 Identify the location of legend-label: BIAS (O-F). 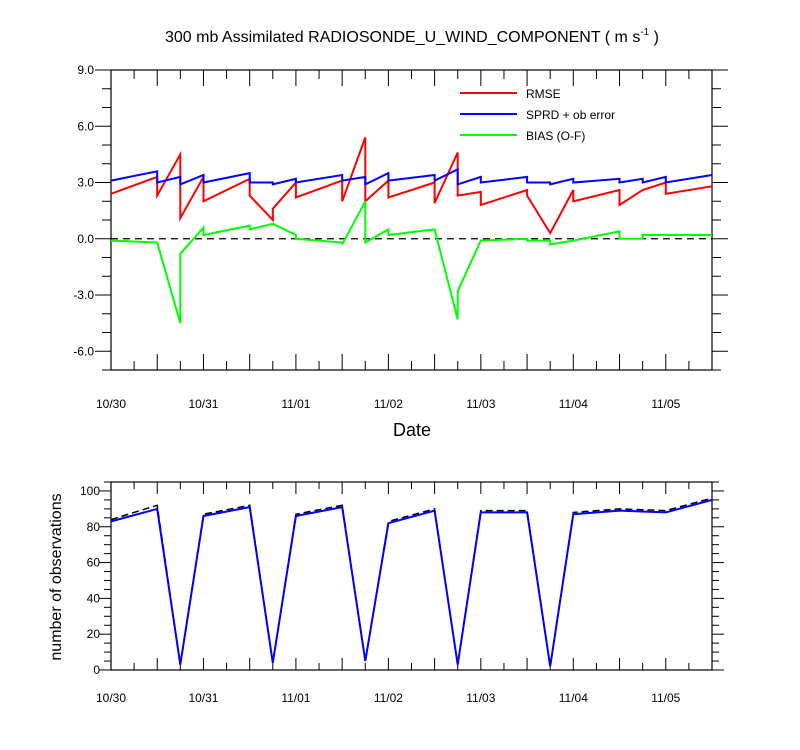
(555, 136).